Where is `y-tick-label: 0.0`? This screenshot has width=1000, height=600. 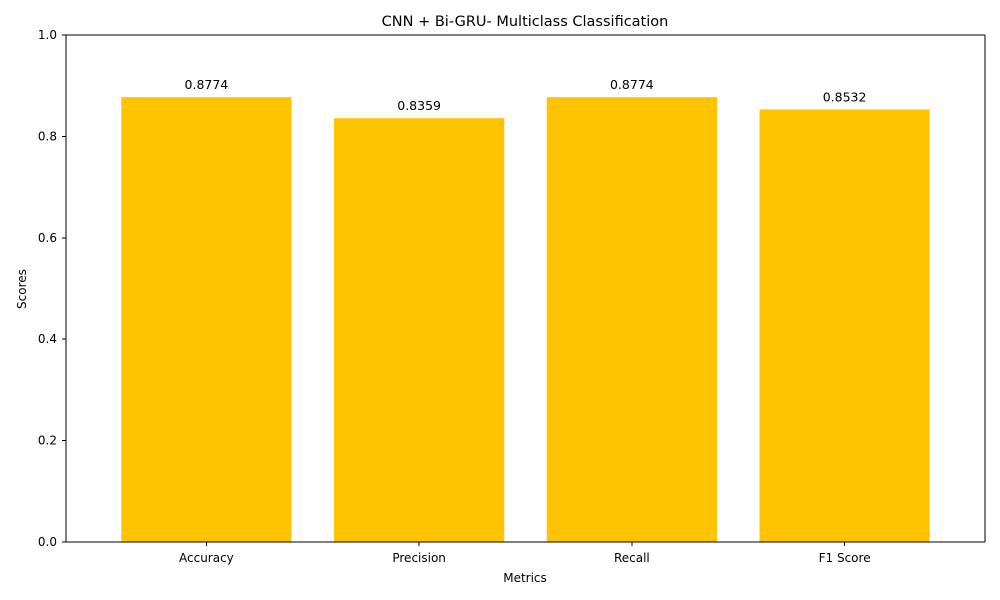 y-tick-label: 0.0 is located at coordinates (47, 542).